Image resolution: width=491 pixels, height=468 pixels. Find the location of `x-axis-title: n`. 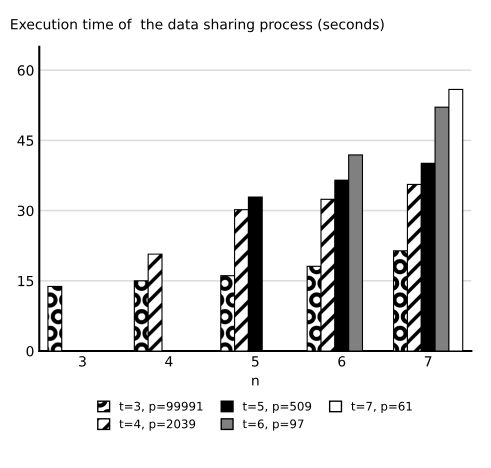

x-axis-title: n is located at coordinates (255, 382).